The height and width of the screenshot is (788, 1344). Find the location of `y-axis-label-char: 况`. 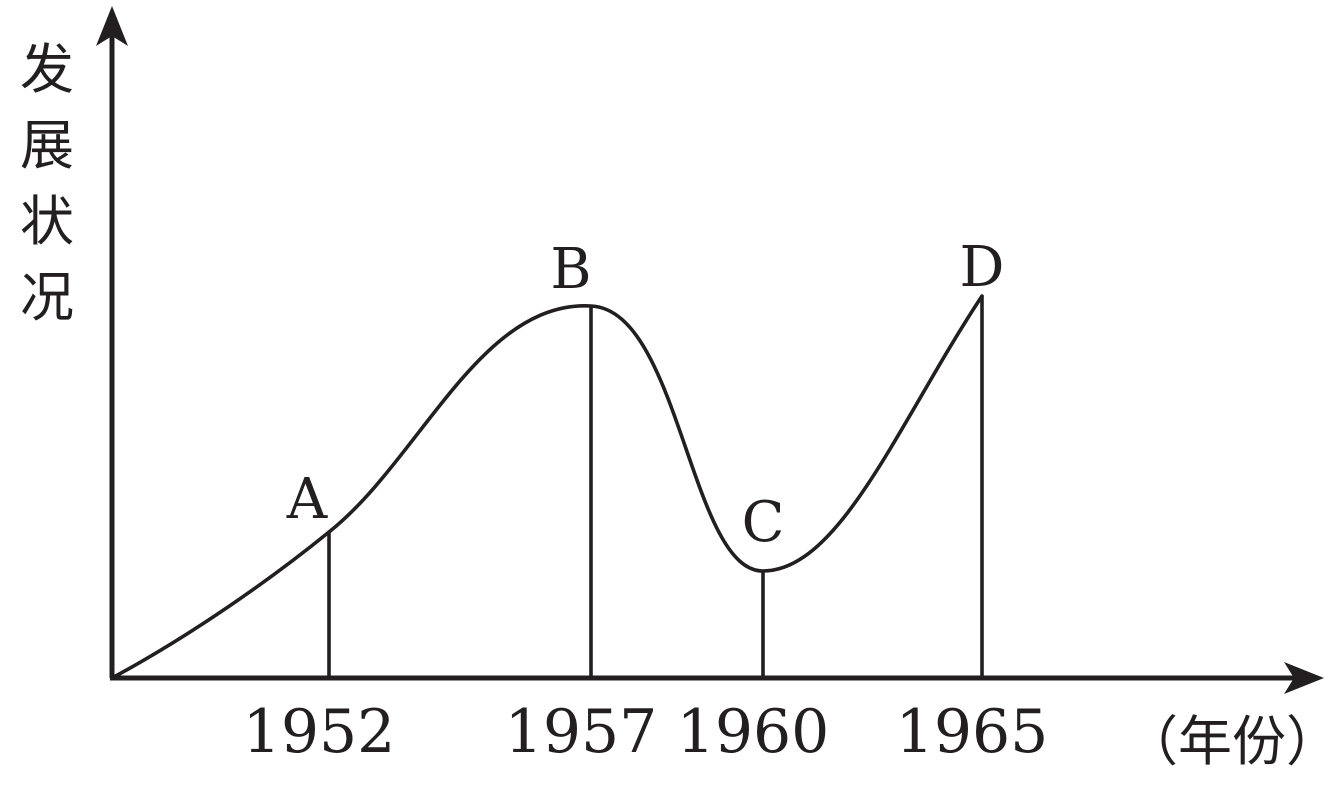

y-axis-label-char: 况 is located at coordinates (47, 297).